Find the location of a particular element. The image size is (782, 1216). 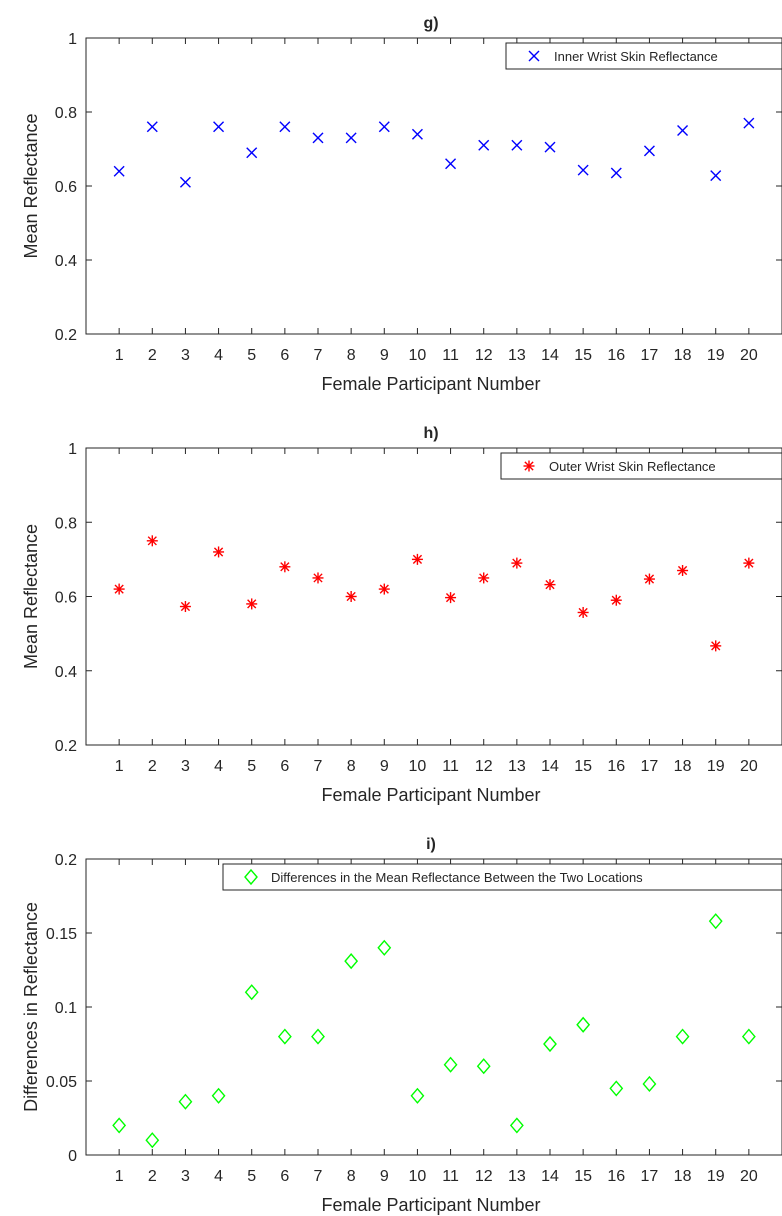

y-tick-label: 0.4 is located at coordinates (66, 672).